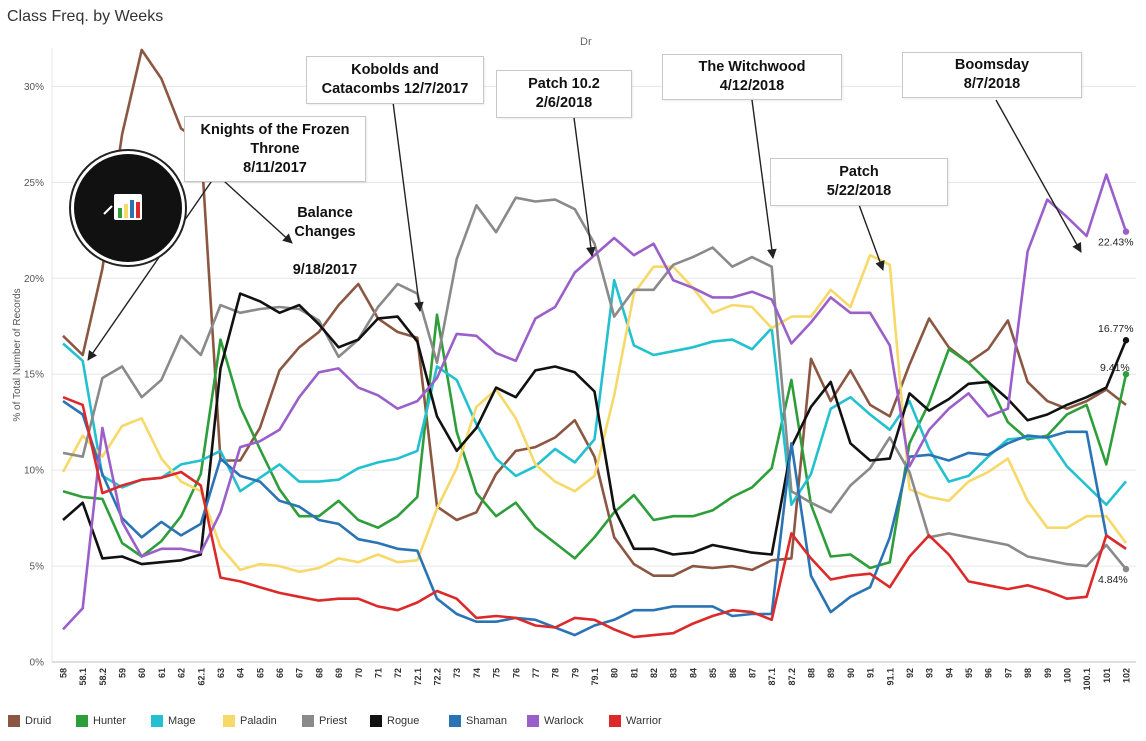 This screenshot has height=741, width=1146. I want to click on legend-item-druid: Druid, so click(42, 721).